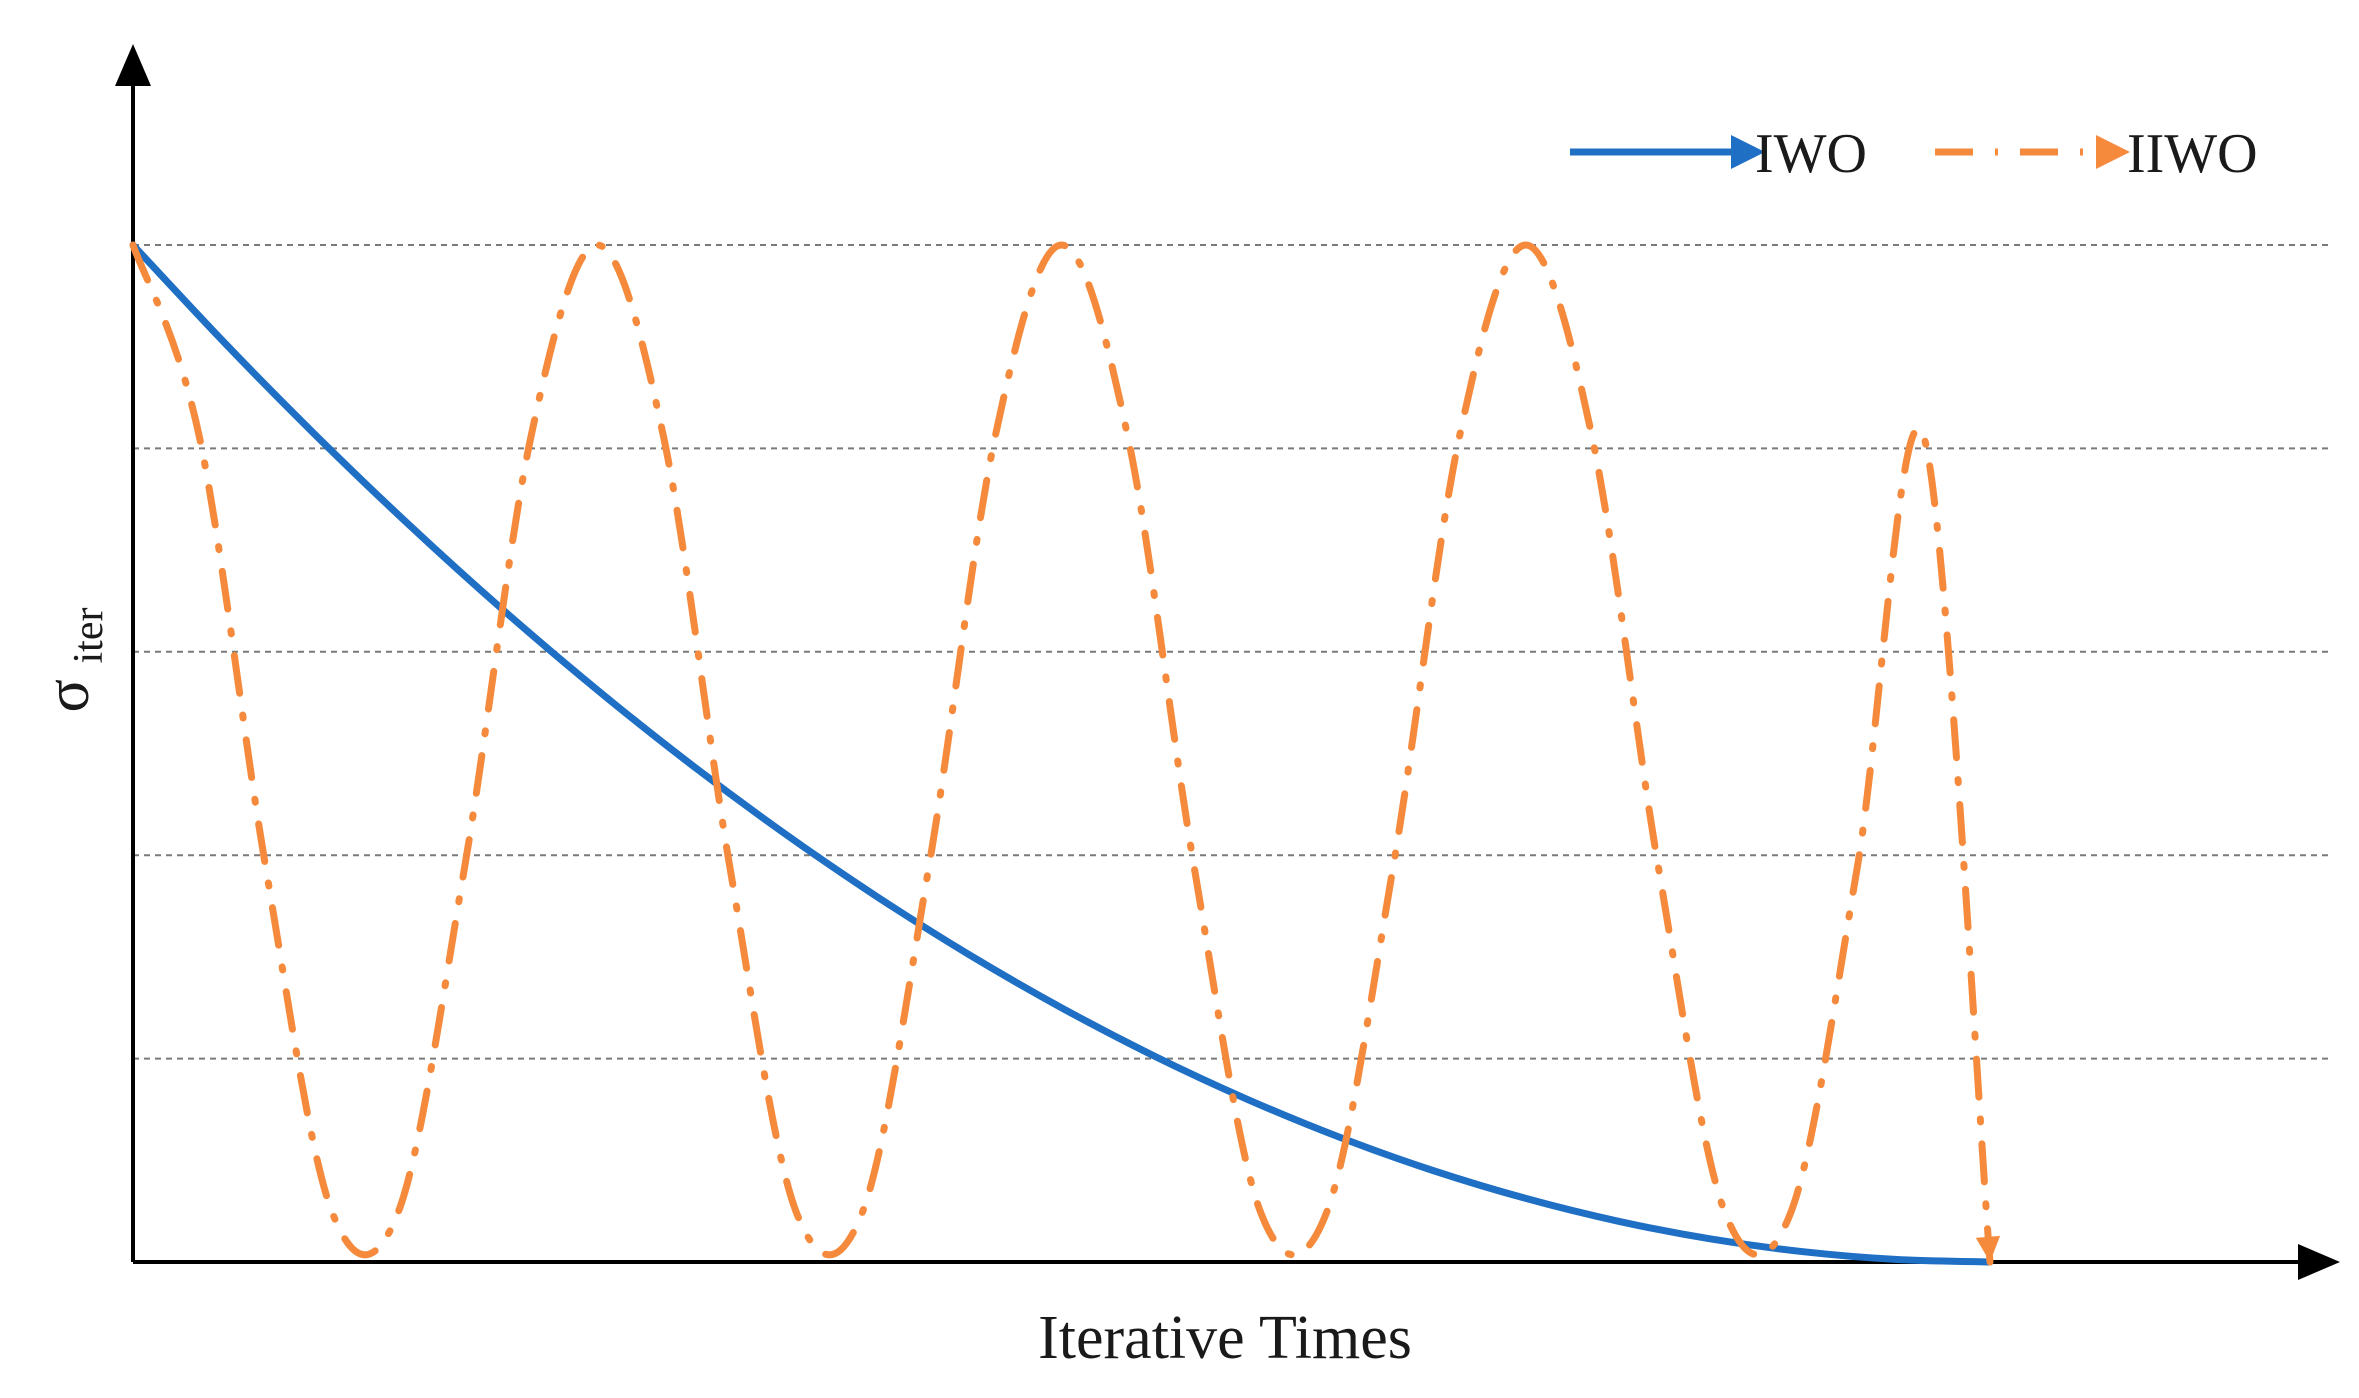 The width and height of the screenshot is (2359, 1398). Describe the element at coordinates (2192, 154) in the screenshot. I see `legend-label-iiwo: IIWO` at that location.